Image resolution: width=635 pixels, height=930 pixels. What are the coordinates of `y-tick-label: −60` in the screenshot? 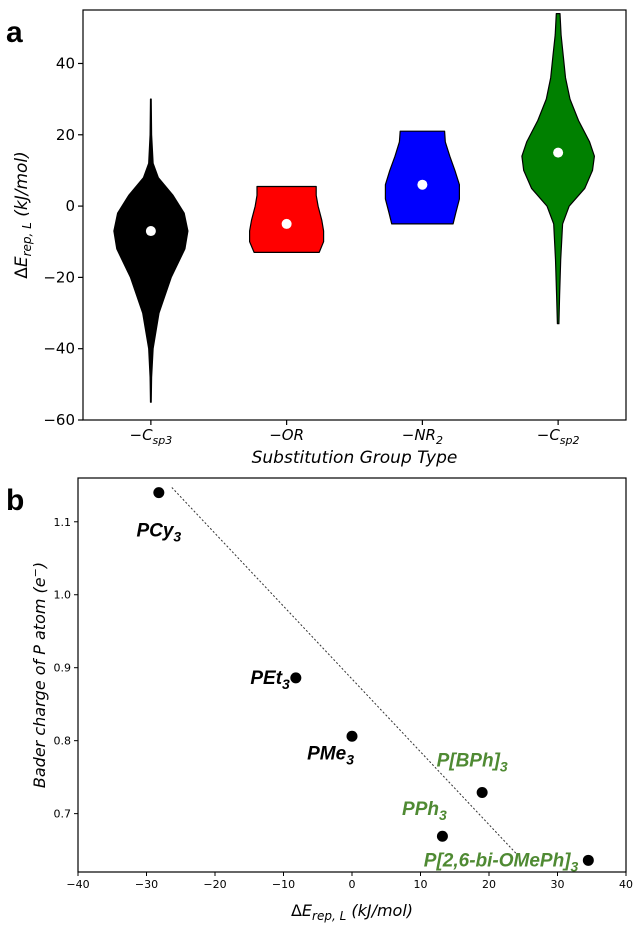 It's located at (59, 420).